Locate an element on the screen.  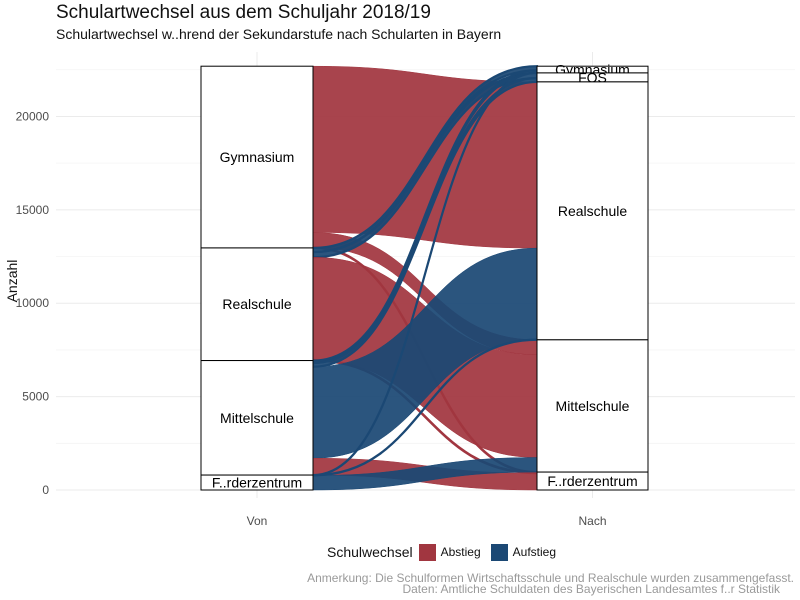
x-axis: Von Nach is located at coordinates (427, 521).